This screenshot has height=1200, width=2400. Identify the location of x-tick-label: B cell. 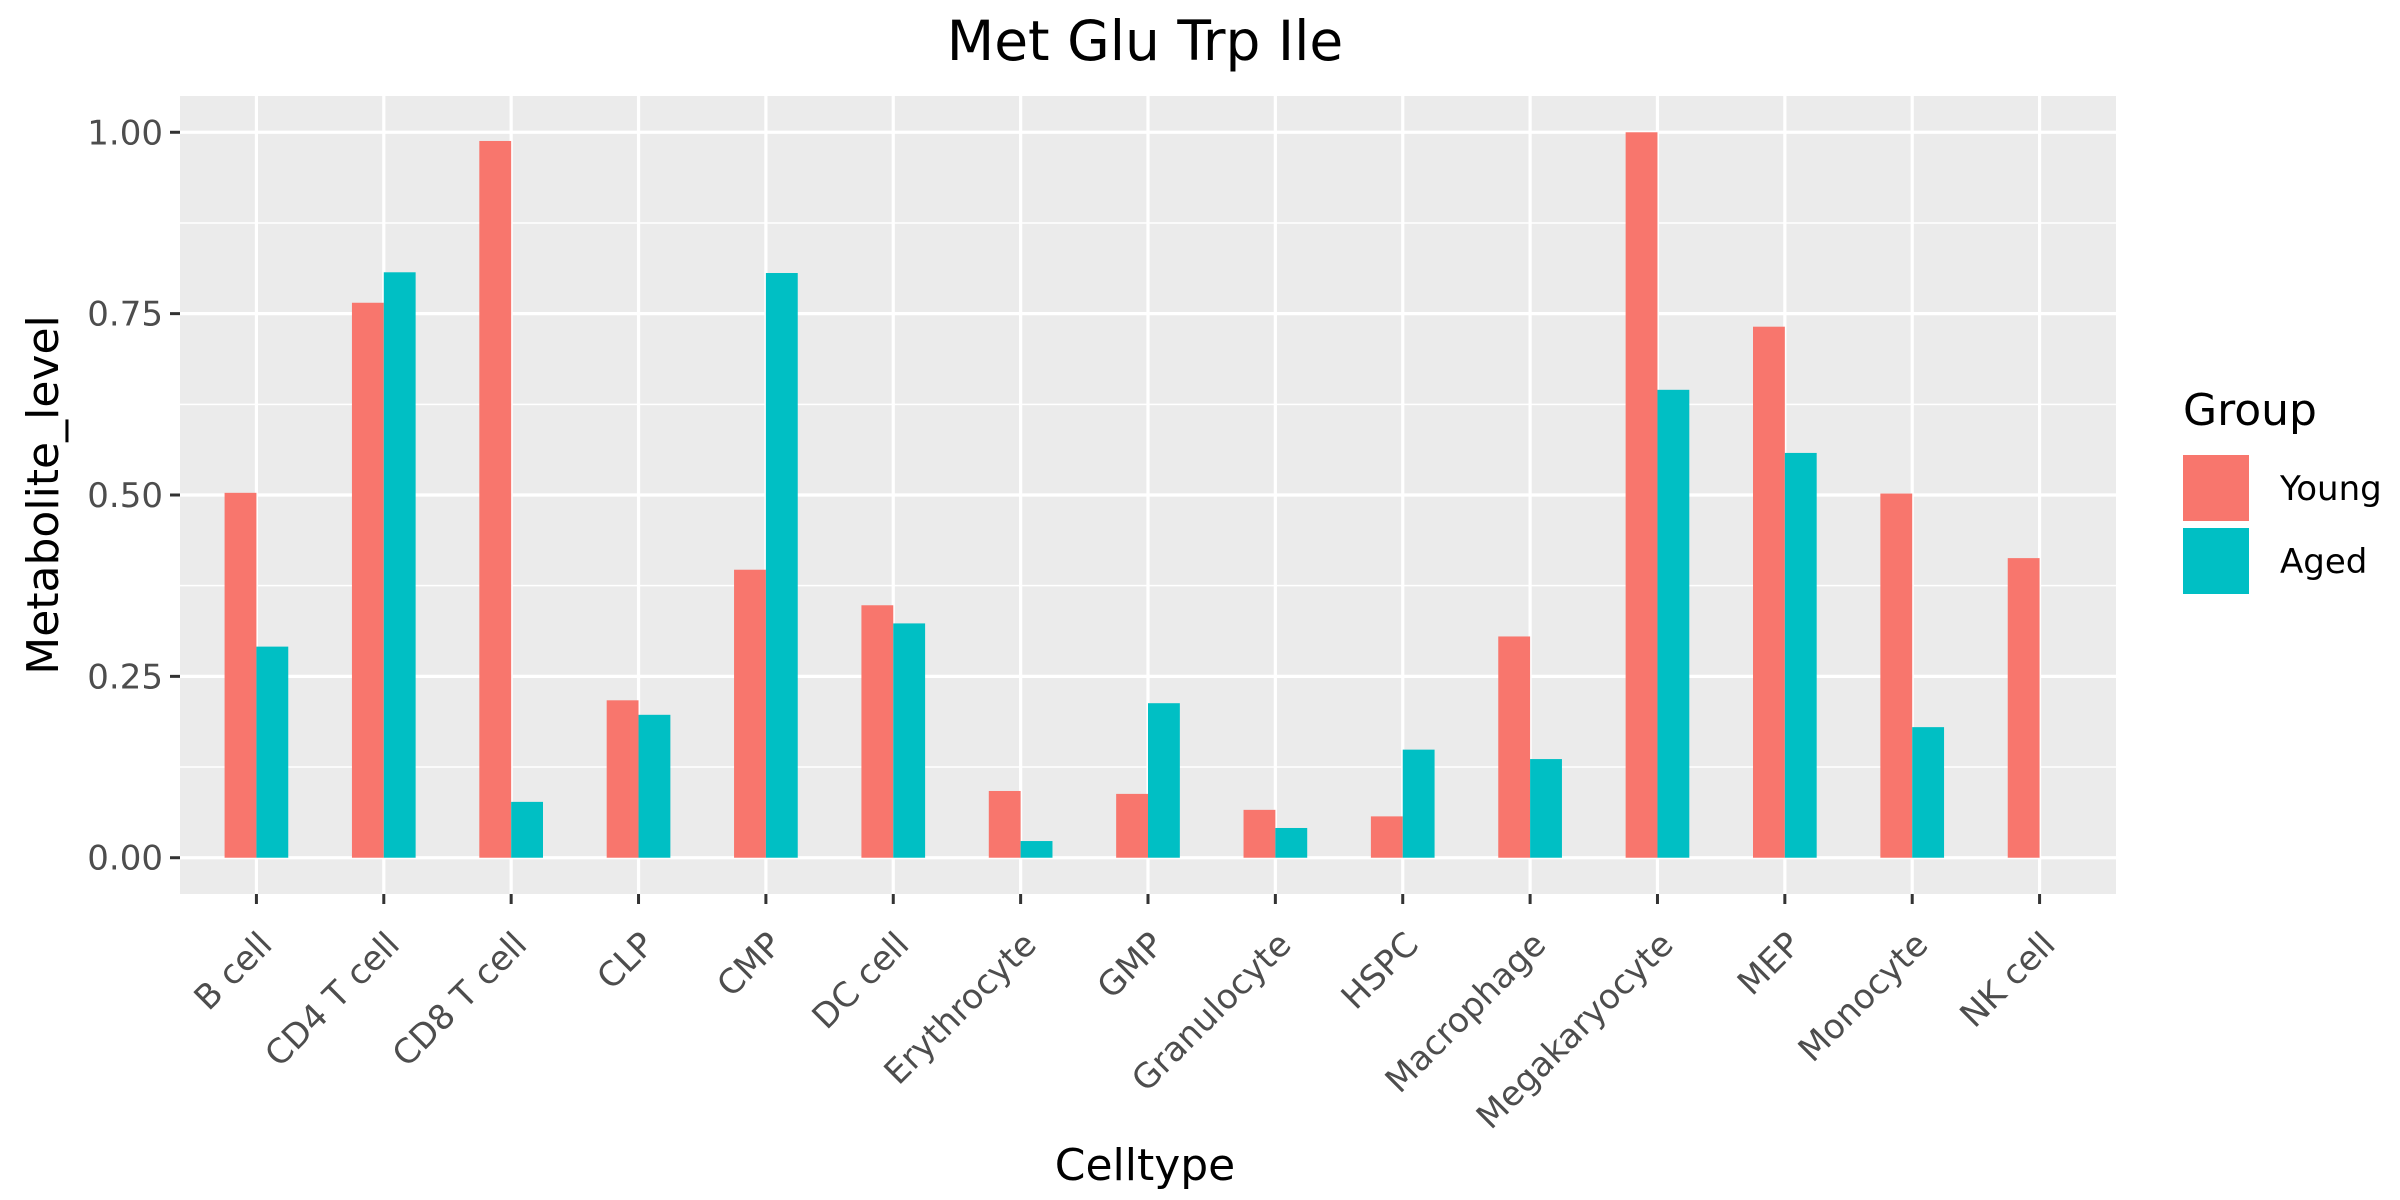
(234, 972).